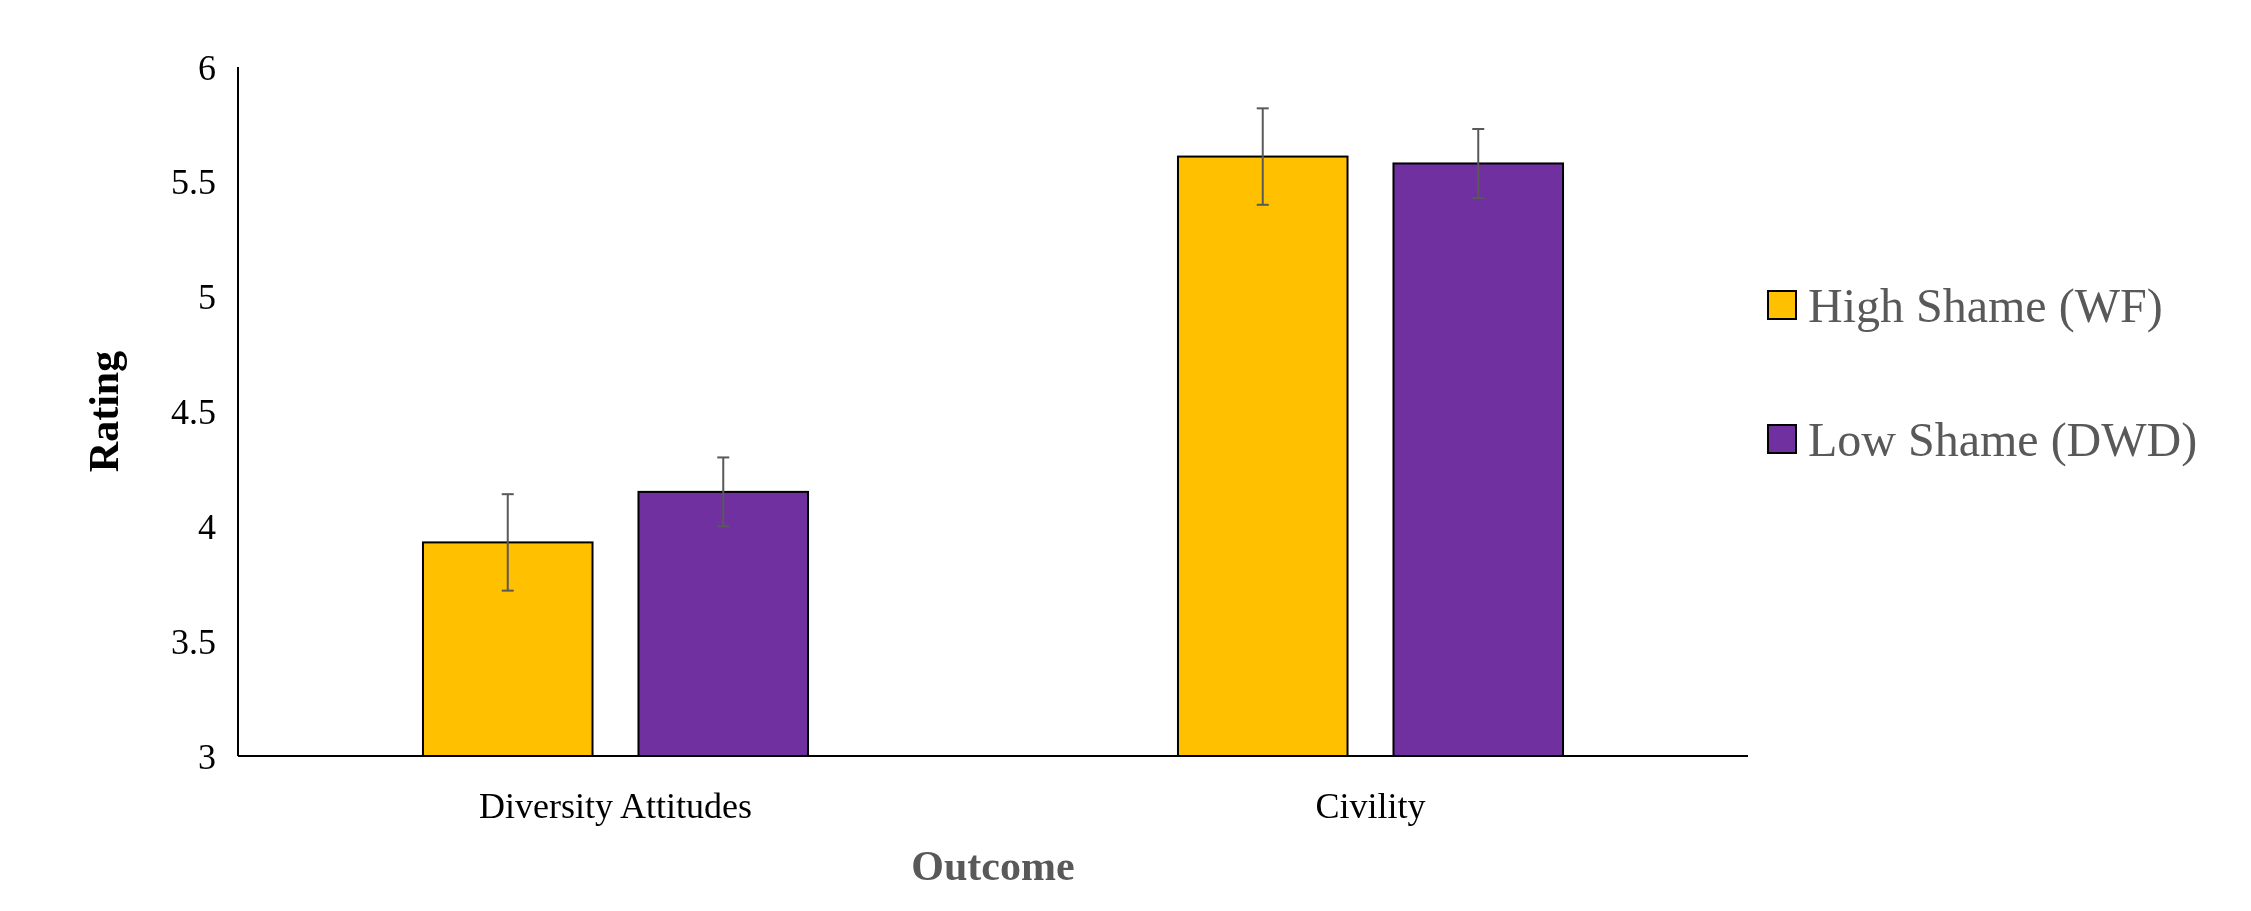 This screenshot has width=2251, height=911. What do you see at coordinates (207, 756) in the screenshot?
I see `y-tick-label: 3` at bounding box center [207, 756].